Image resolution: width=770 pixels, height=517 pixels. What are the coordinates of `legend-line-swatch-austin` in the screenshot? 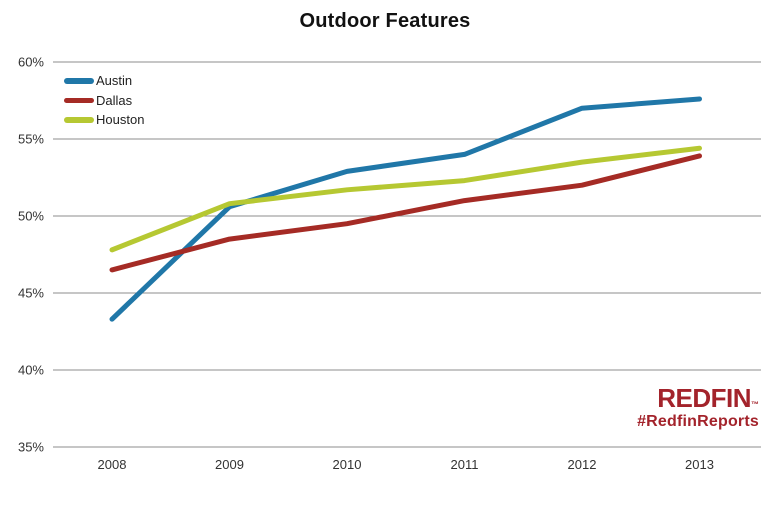 It's located at (79, 81).